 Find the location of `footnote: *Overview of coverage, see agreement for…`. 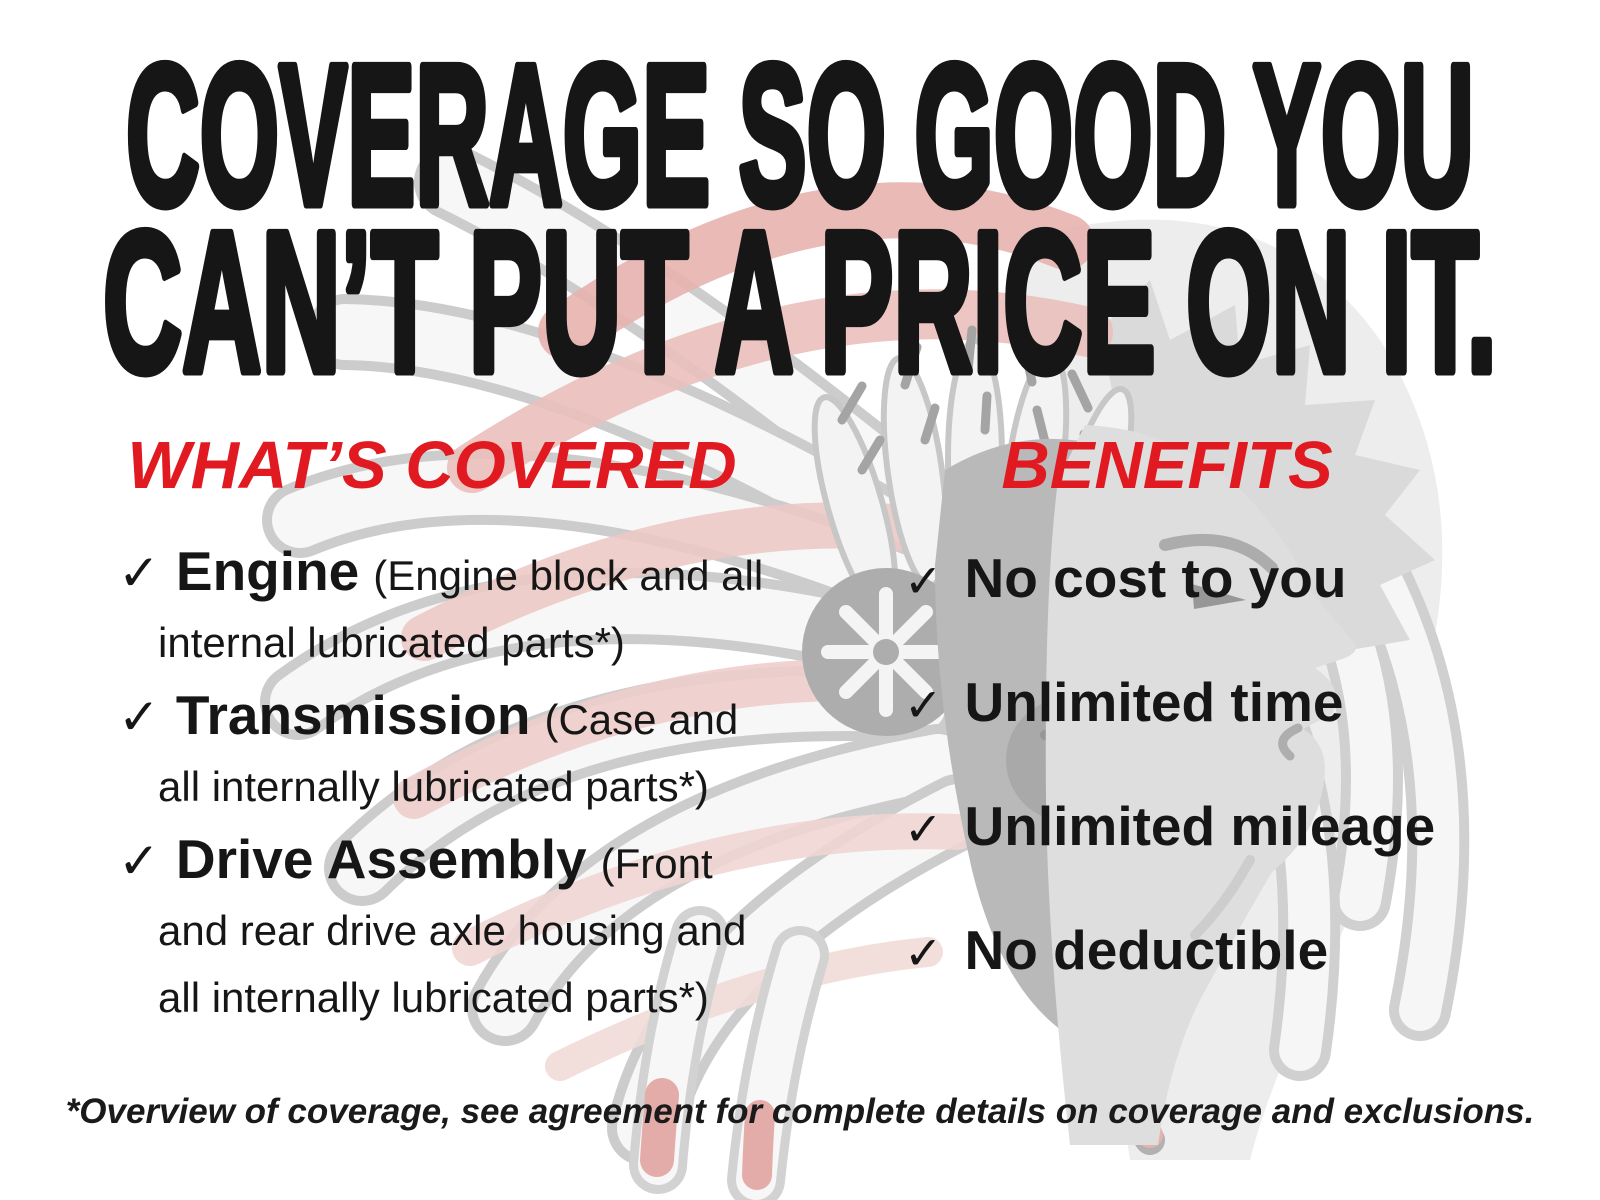

footnote: *Overview of coverage, see agreement for… is located at coordinates (800, 1111).